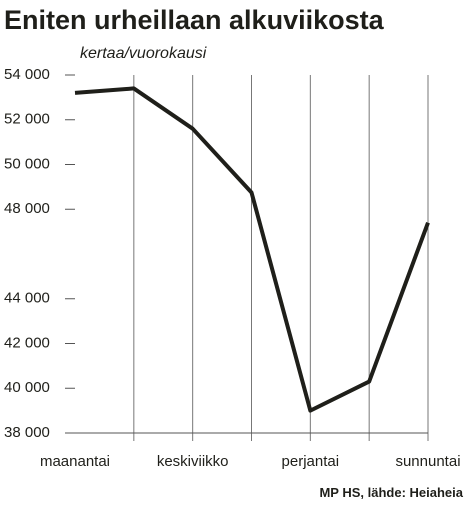 Image resolution: width=468 pixels, height=516 pixels. I want to click on y-tick-label: 44 000, so click(27, 298).